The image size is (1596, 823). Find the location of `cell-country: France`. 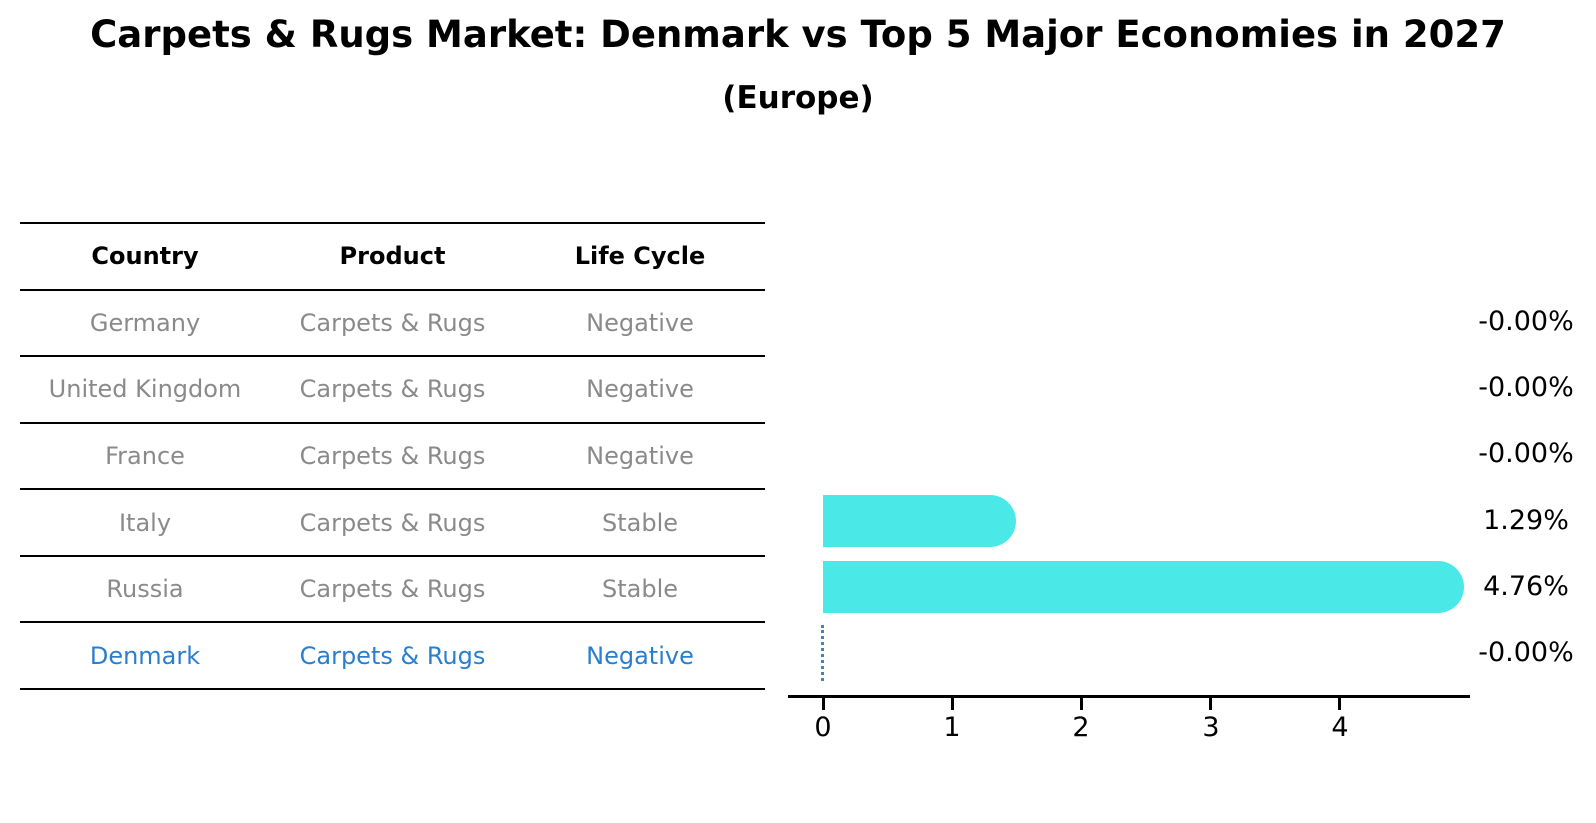

cell-country: France is located at coordinates (145, 456).